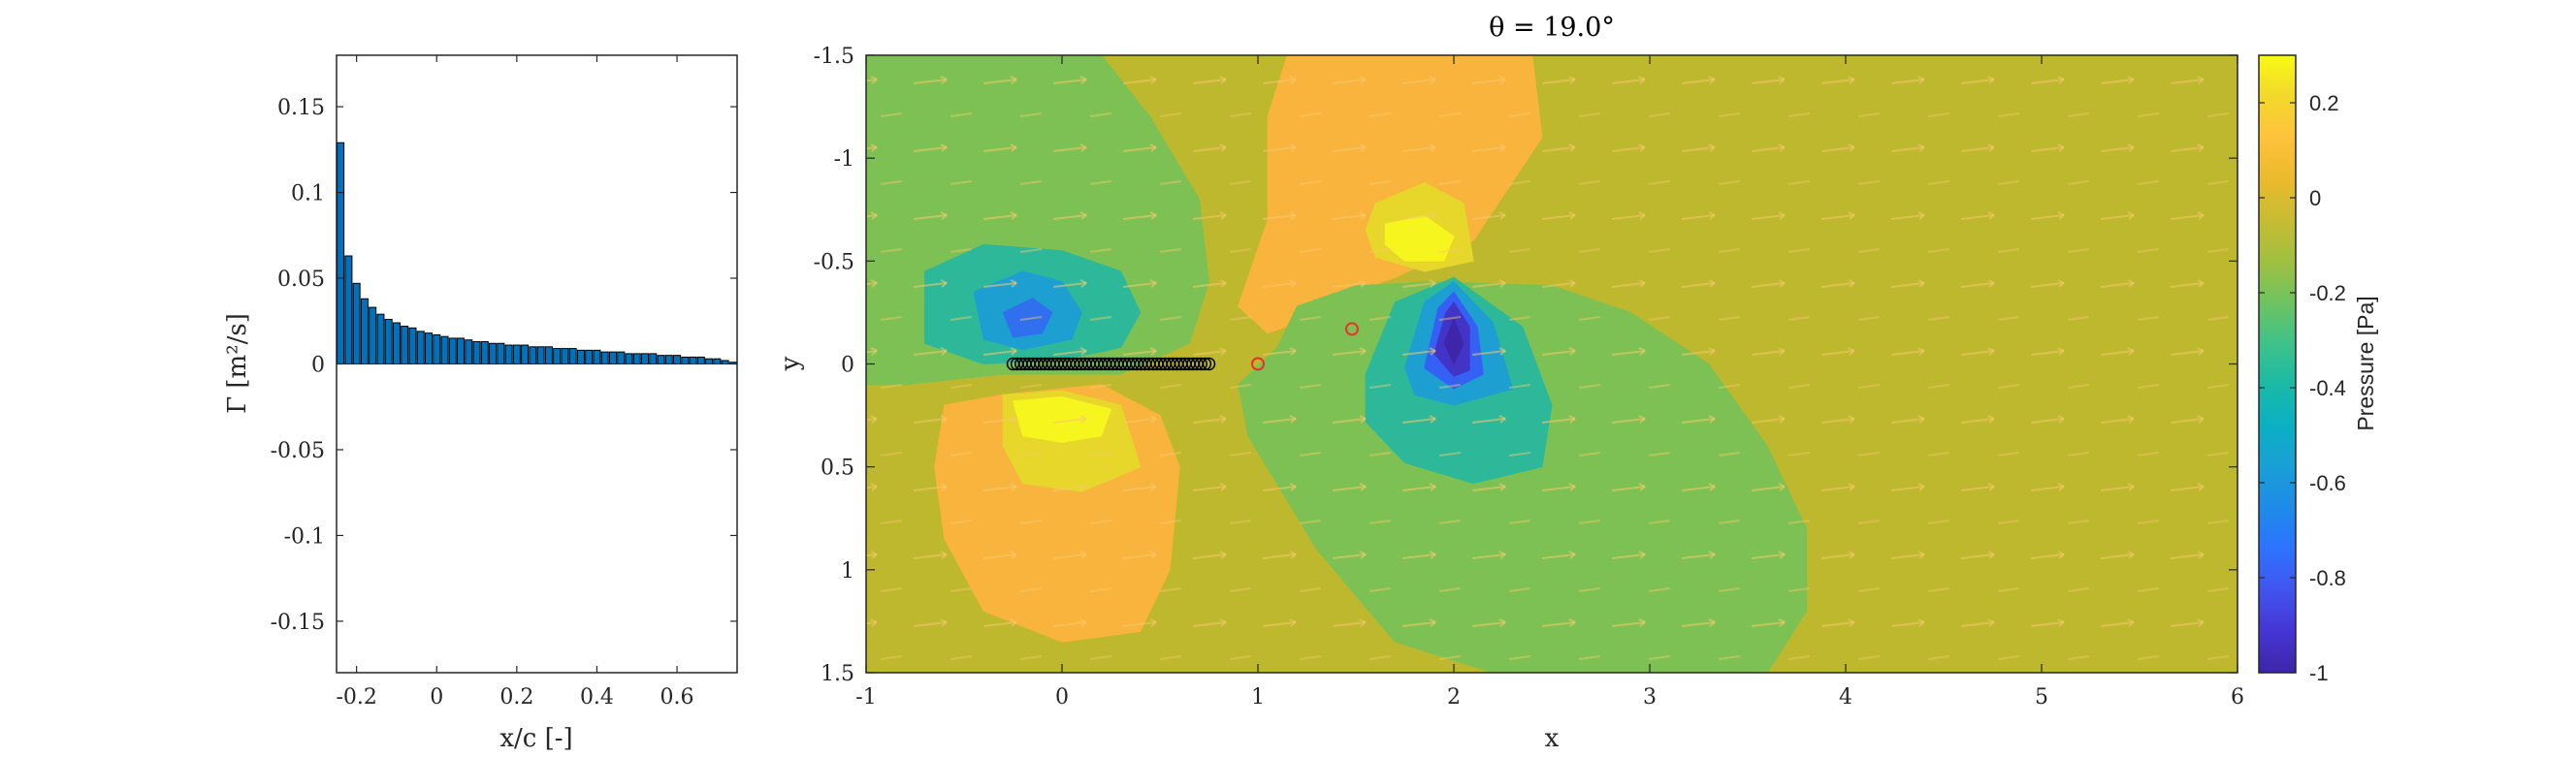 This screenshot has height=757, width=2576. What do you see at coordinates (2365, 363) in the screenshot?
I see `colorbar-label: Pressure [Pa]` at bounding box center [2365, 363].